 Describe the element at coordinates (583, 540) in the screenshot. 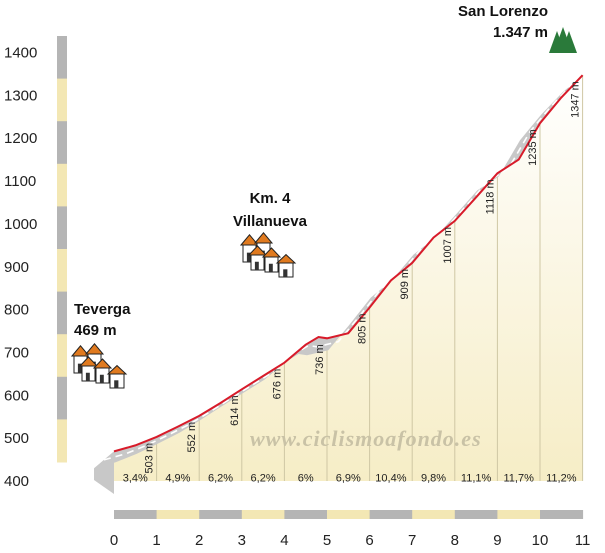

I see `x-tick-label: 11` at that location.